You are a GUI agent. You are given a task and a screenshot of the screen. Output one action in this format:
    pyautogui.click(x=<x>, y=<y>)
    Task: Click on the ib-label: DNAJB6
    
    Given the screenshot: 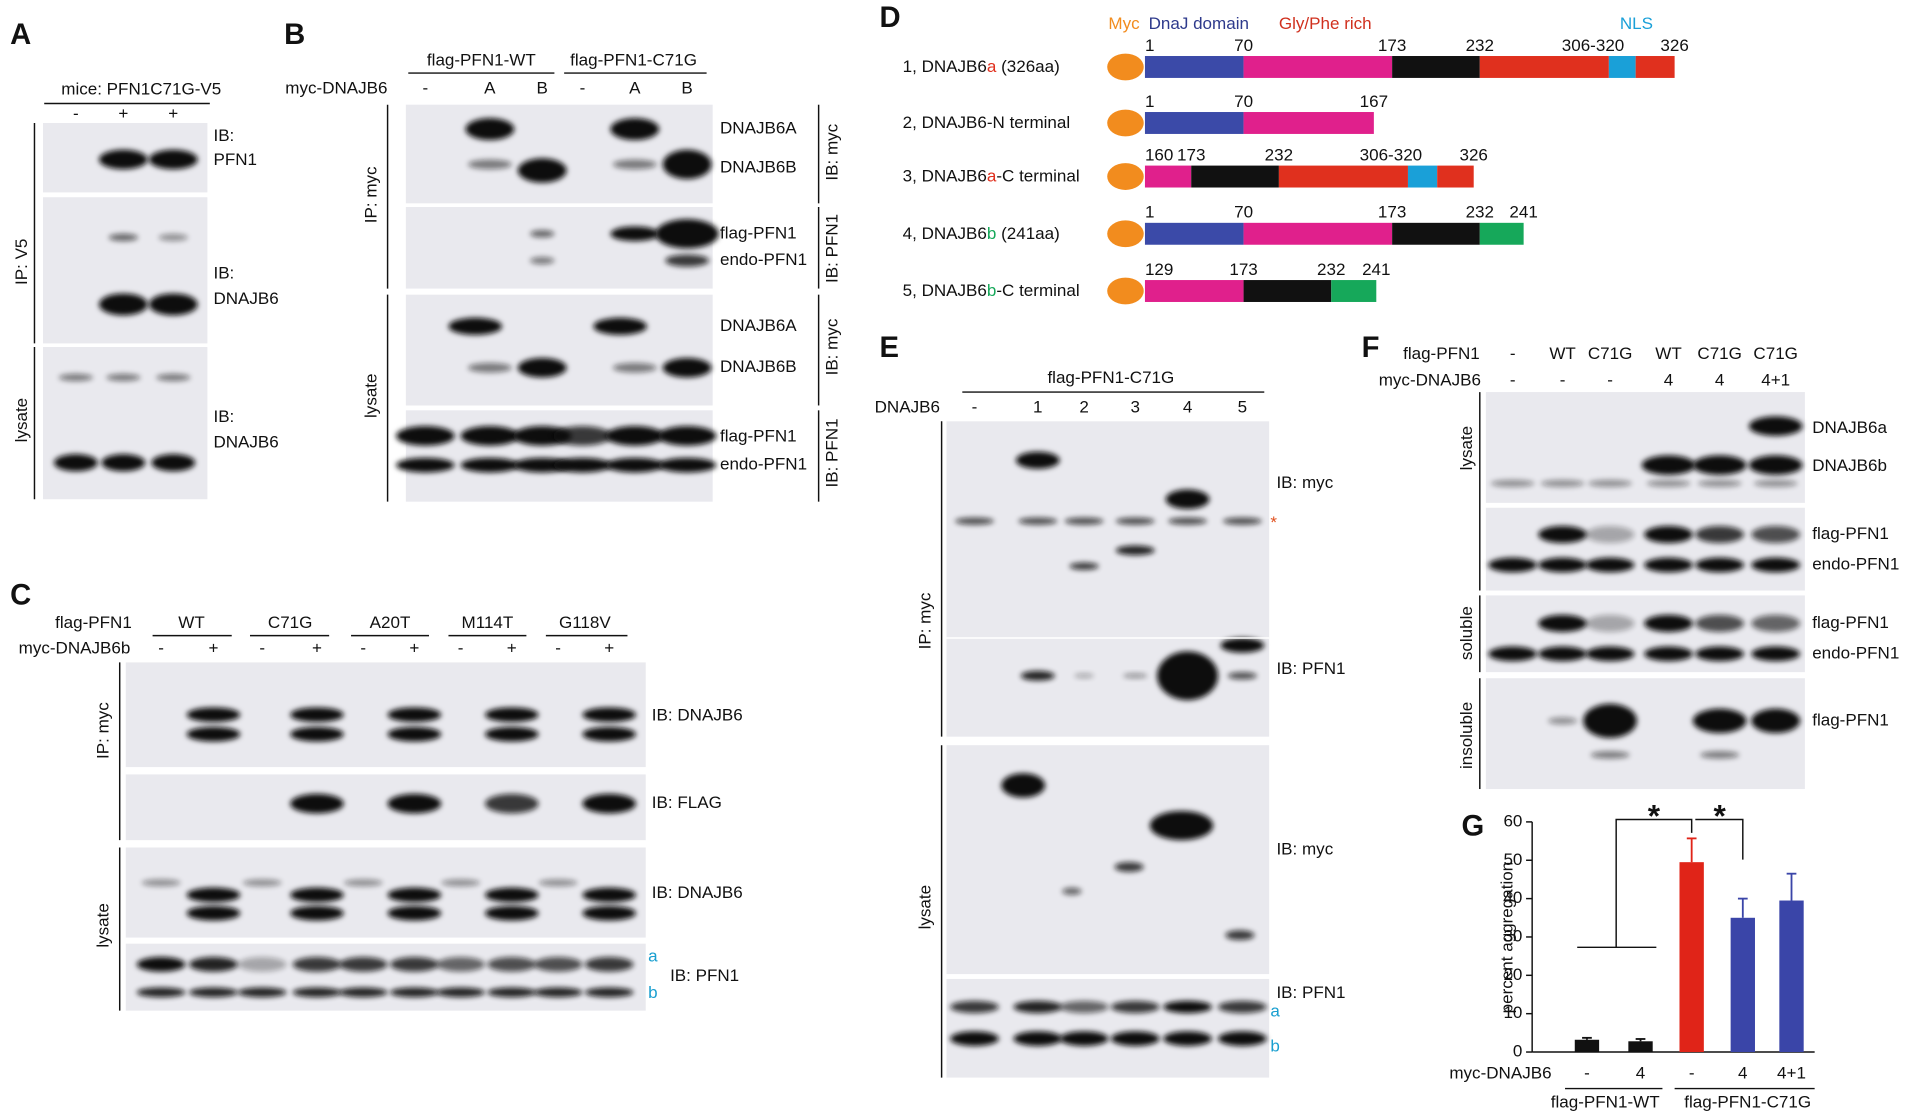 What is the action you would take?
    pyautogui.click(x=245, y=298)
    